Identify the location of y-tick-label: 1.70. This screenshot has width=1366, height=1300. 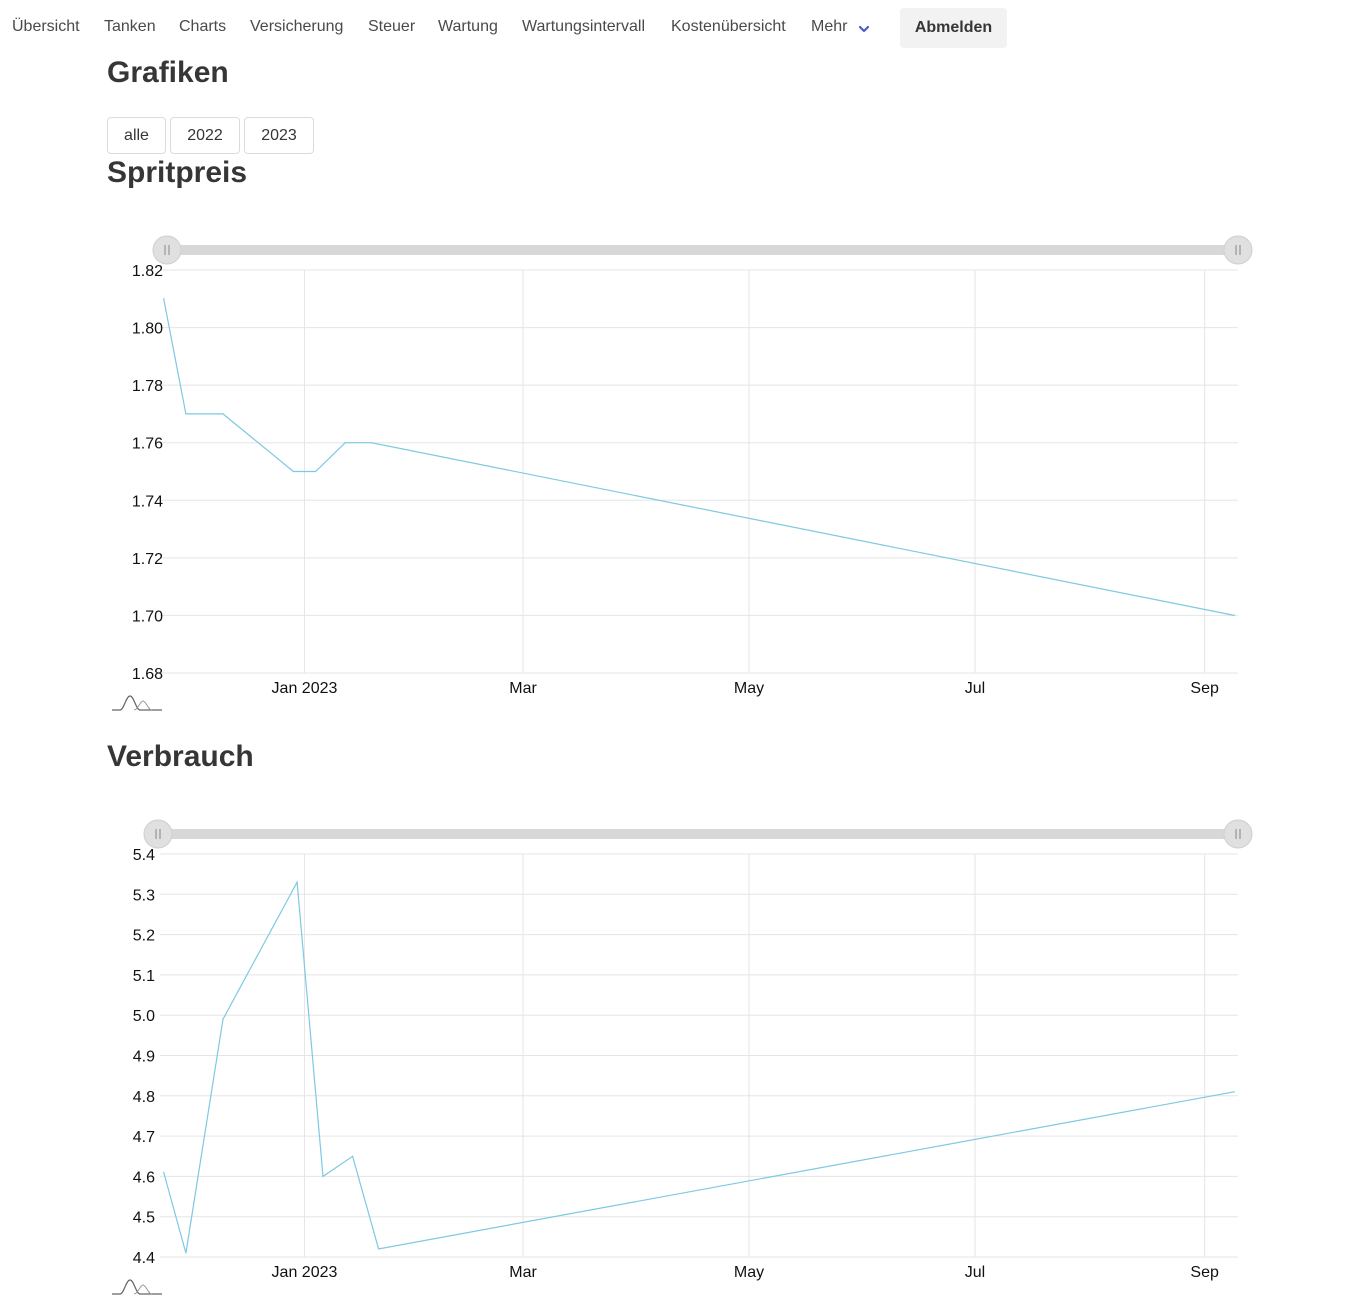
(147, 616).